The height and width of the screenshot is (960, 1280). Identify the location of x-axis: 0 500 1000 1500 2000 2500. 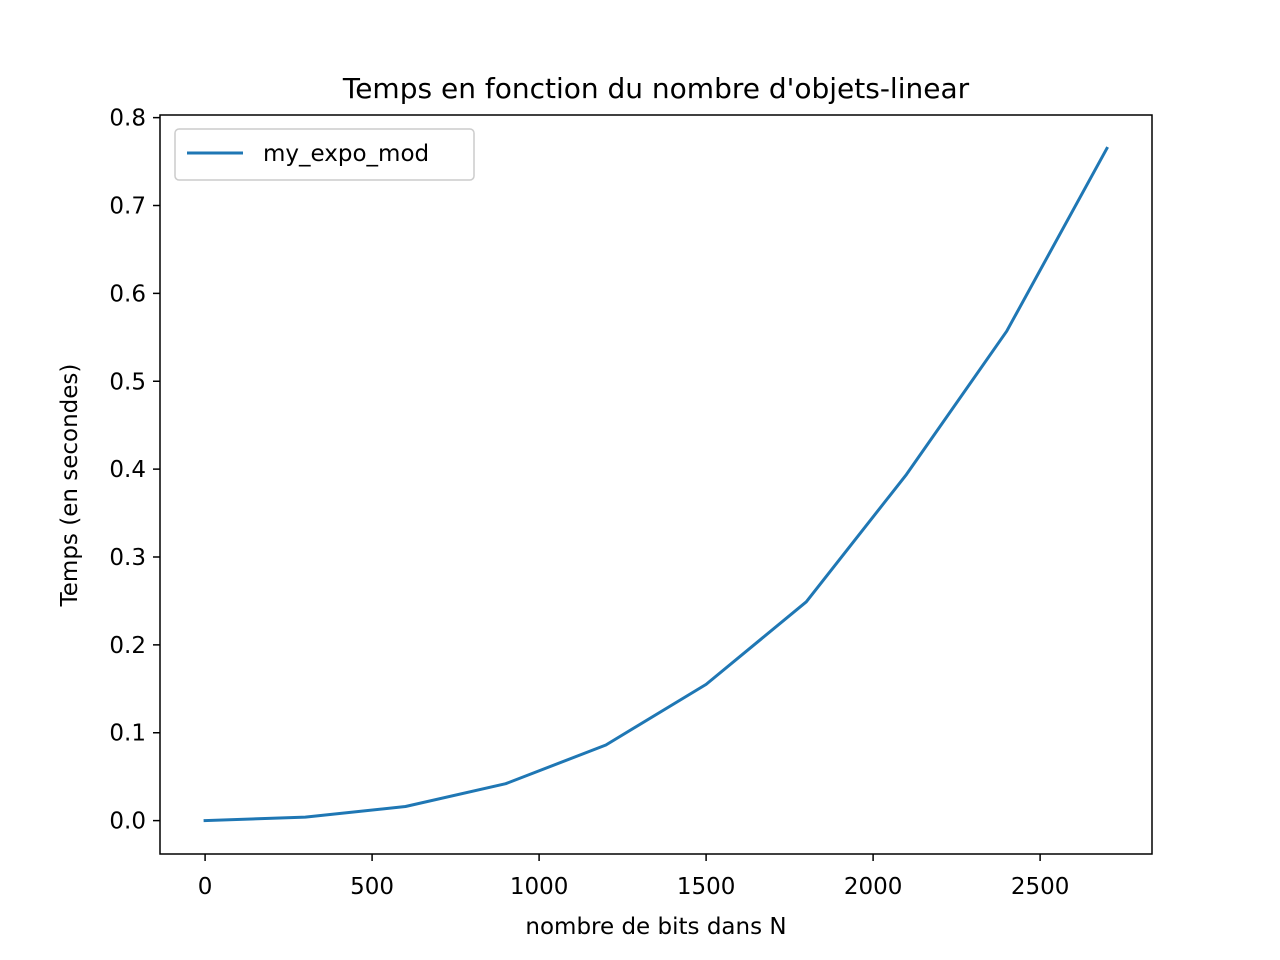
(634, 877).